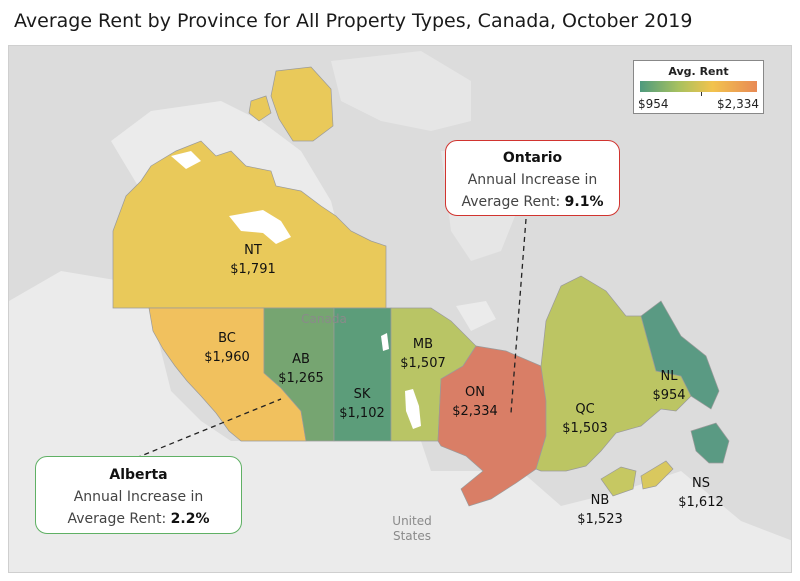  I want to click on province-label-bc: BC $1,960, so click(227, 348).